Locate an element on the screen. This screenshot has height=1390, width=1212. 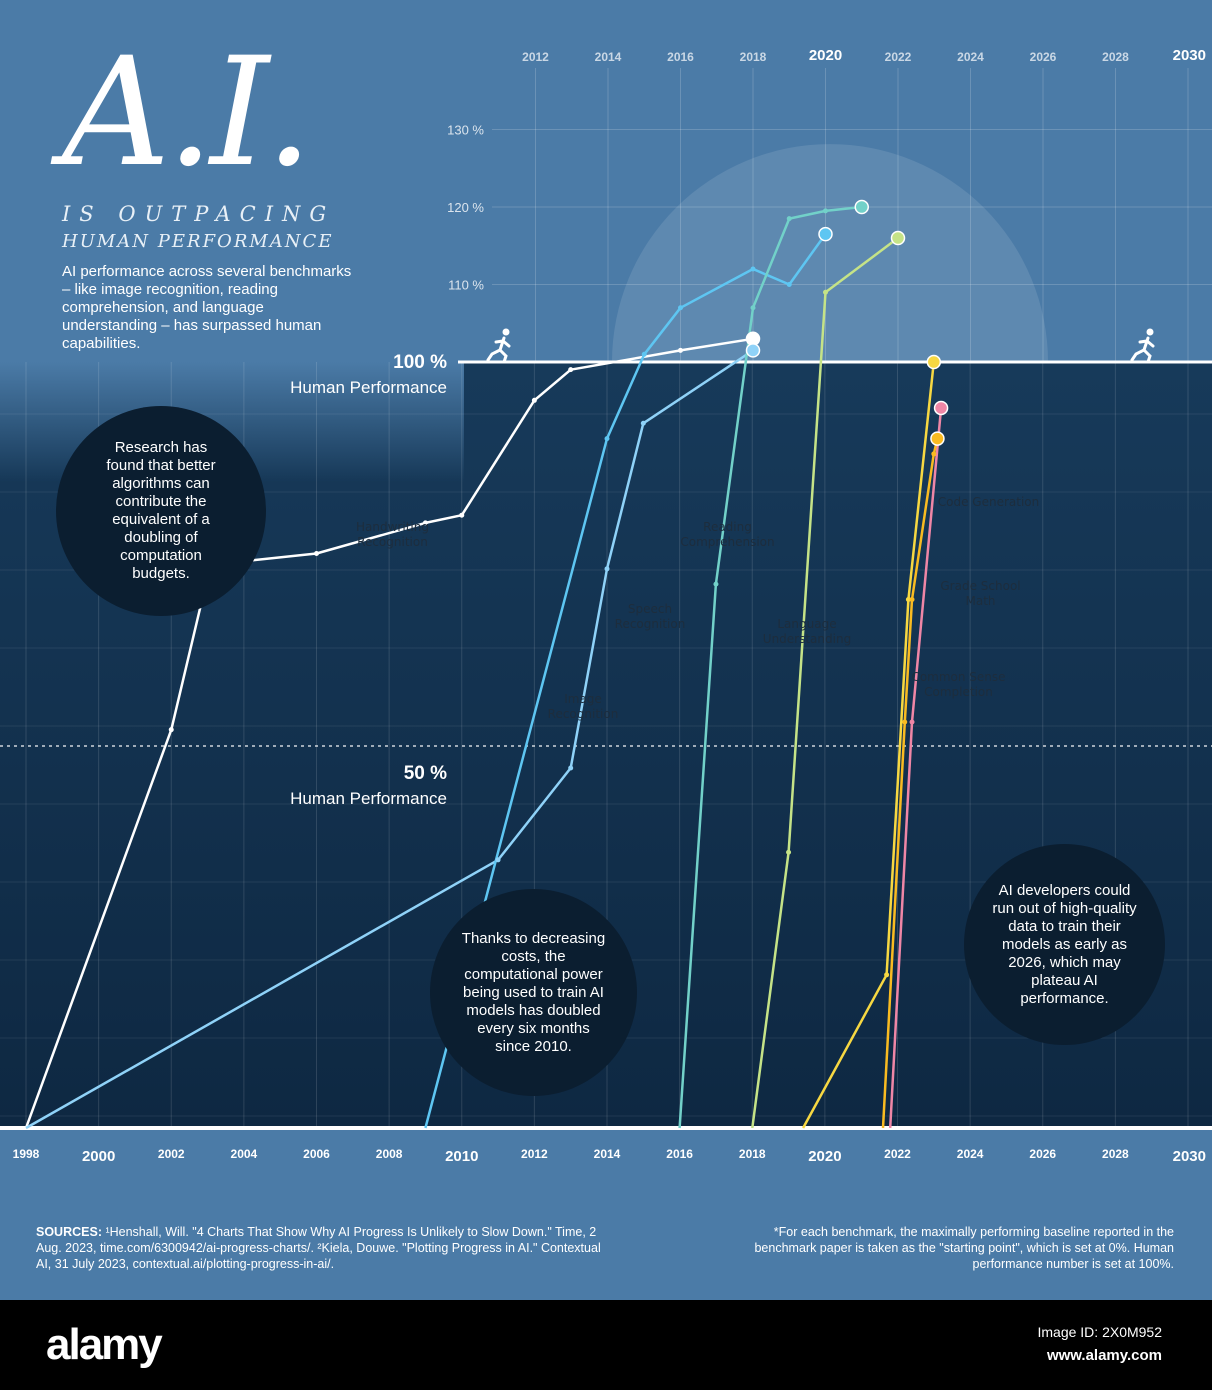
lower-x-tick-label: 2022 is located at coordinates (897, 1154).